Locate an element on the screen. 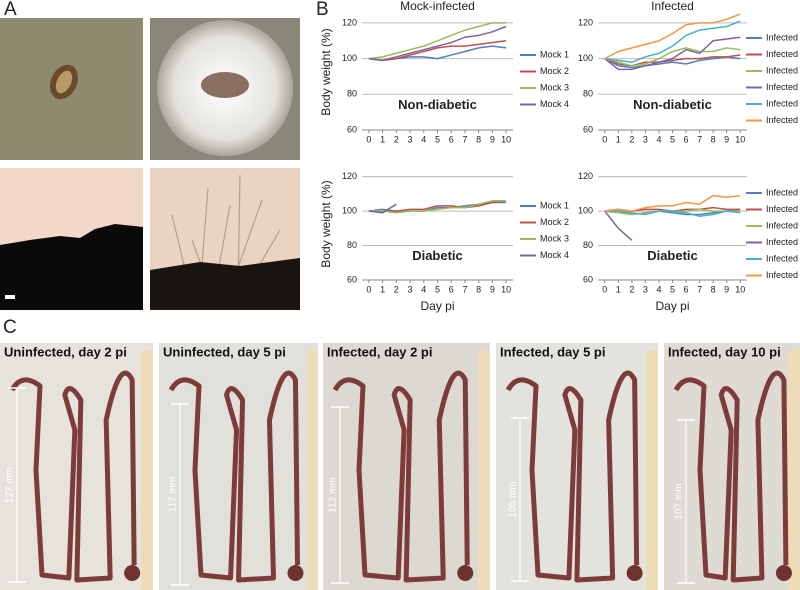 The image size is (800, 590). chart-title: Mock-infected is located at coordinates (437, 6).